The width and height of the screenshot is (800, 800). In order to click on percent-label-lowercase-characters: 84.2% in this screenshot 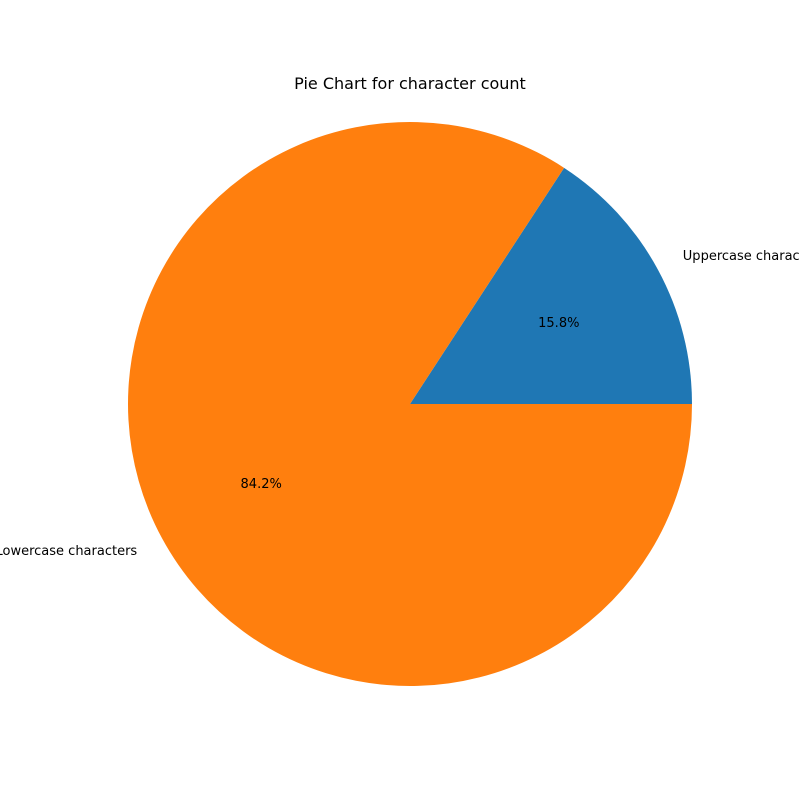, I will do `click(261, 484)`.